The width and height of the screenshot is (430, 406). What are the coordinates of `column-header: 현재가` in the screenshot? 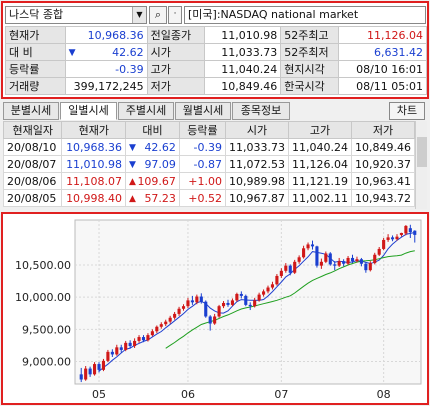 It's located at (94, 130).